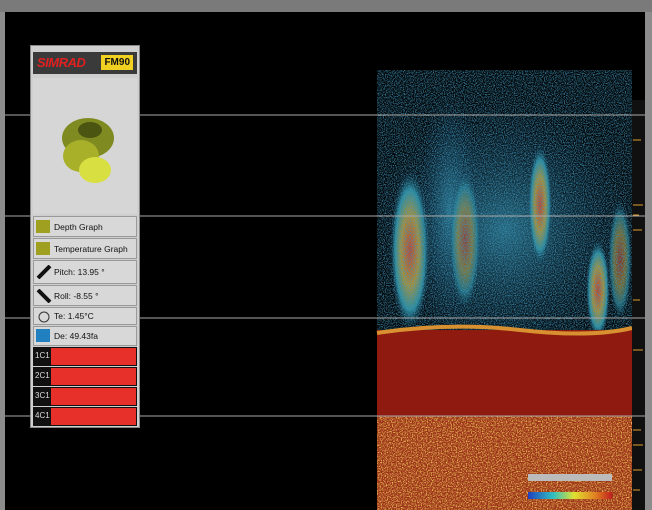  What do you see at coordinates (42, 375) in the screenshot?
I see `channel-label: 2C1` at bounding box center [42, 375].